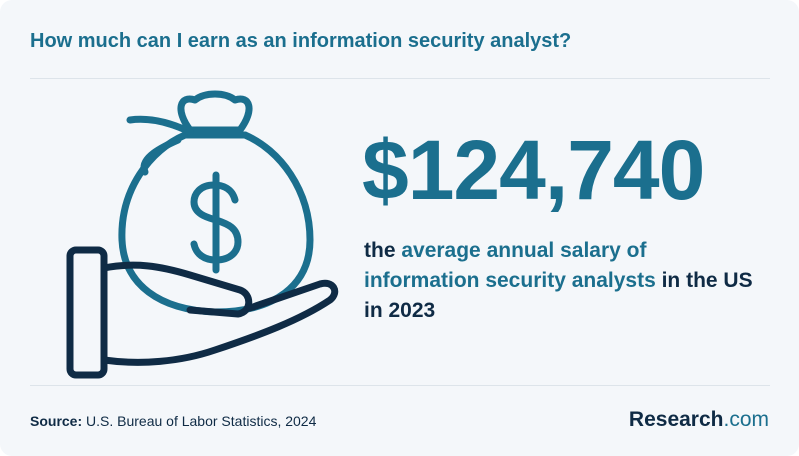 The width and height of the screenshot is (799, 456). I want to click on brand-logo: Research.com, so click(699, 420).